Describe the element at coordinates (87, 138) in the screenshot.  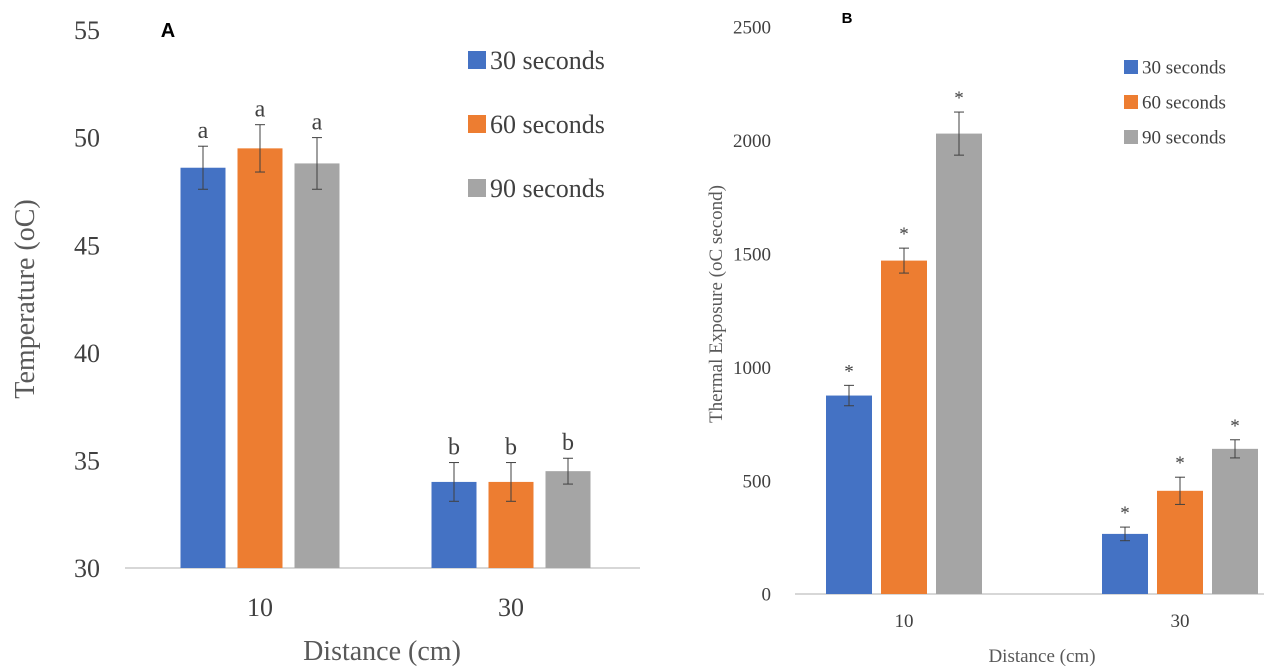
I see `y-tick-label: 50` at that location.